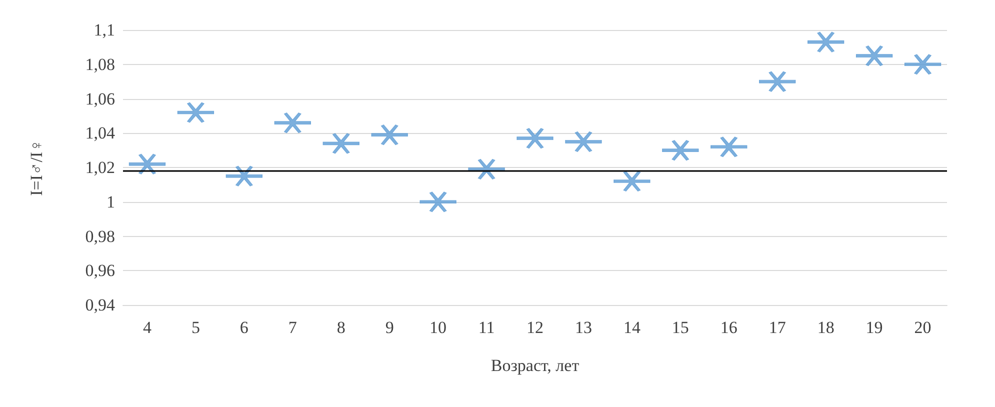 This screenshot has width=995, height=407. What do you see at coordinates (486, 327) in the screenshot?
I see `x-tick-label: 11` at bounding box center [486, 327].